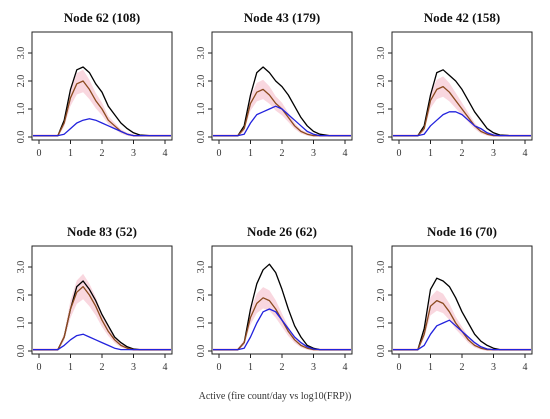  I want to click on panel-title: Node 16 (70), so click(462, 231).